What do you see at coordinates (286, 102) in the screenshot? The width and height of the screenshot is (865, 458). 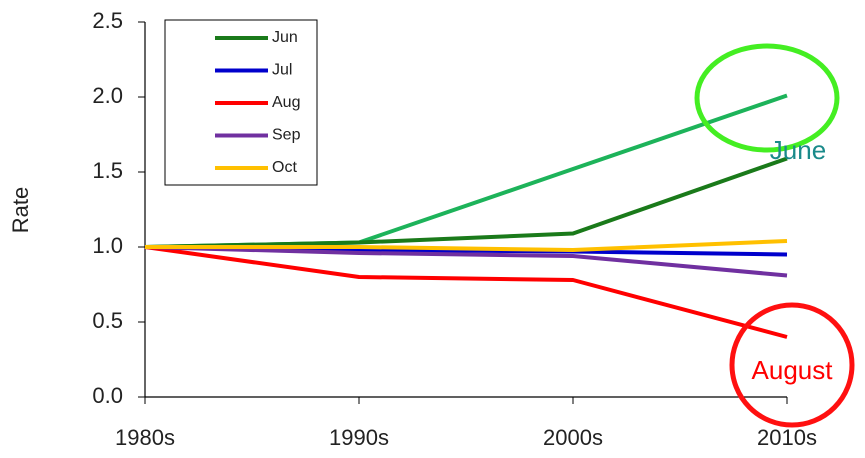 I see `legend-label: Aug` at bounding box center [286, 102].